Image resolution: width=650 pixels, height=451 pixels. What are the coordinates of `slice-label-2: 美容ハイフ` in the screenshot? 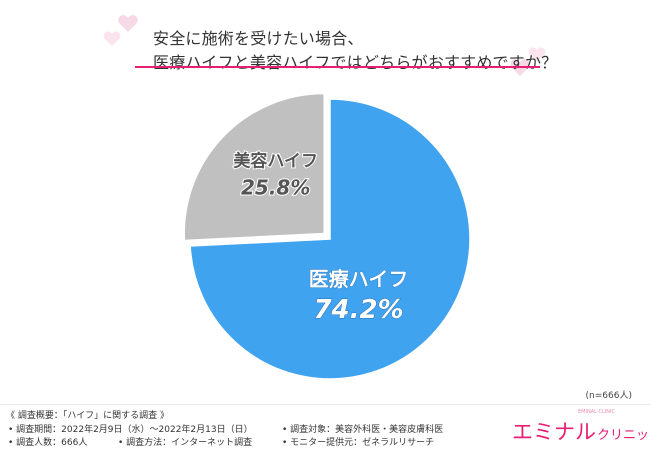 It's located at (275, 160).